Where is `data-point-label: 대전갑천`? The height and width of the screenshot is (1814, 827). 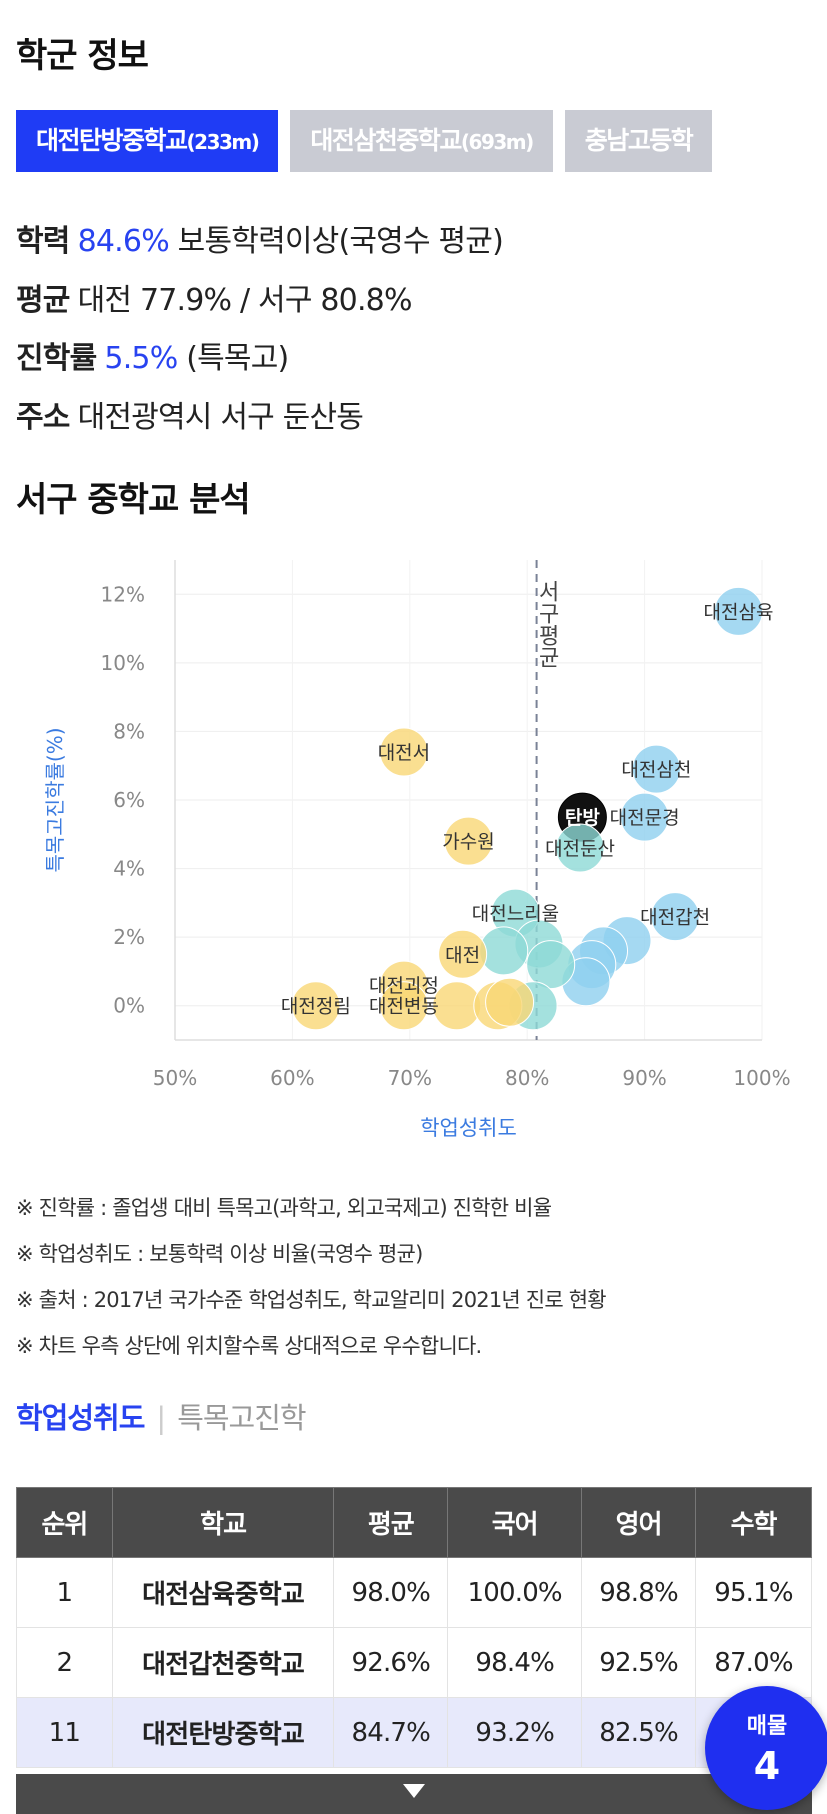
data-point-label: 대전갑천 is located at coordinates (675, 918).